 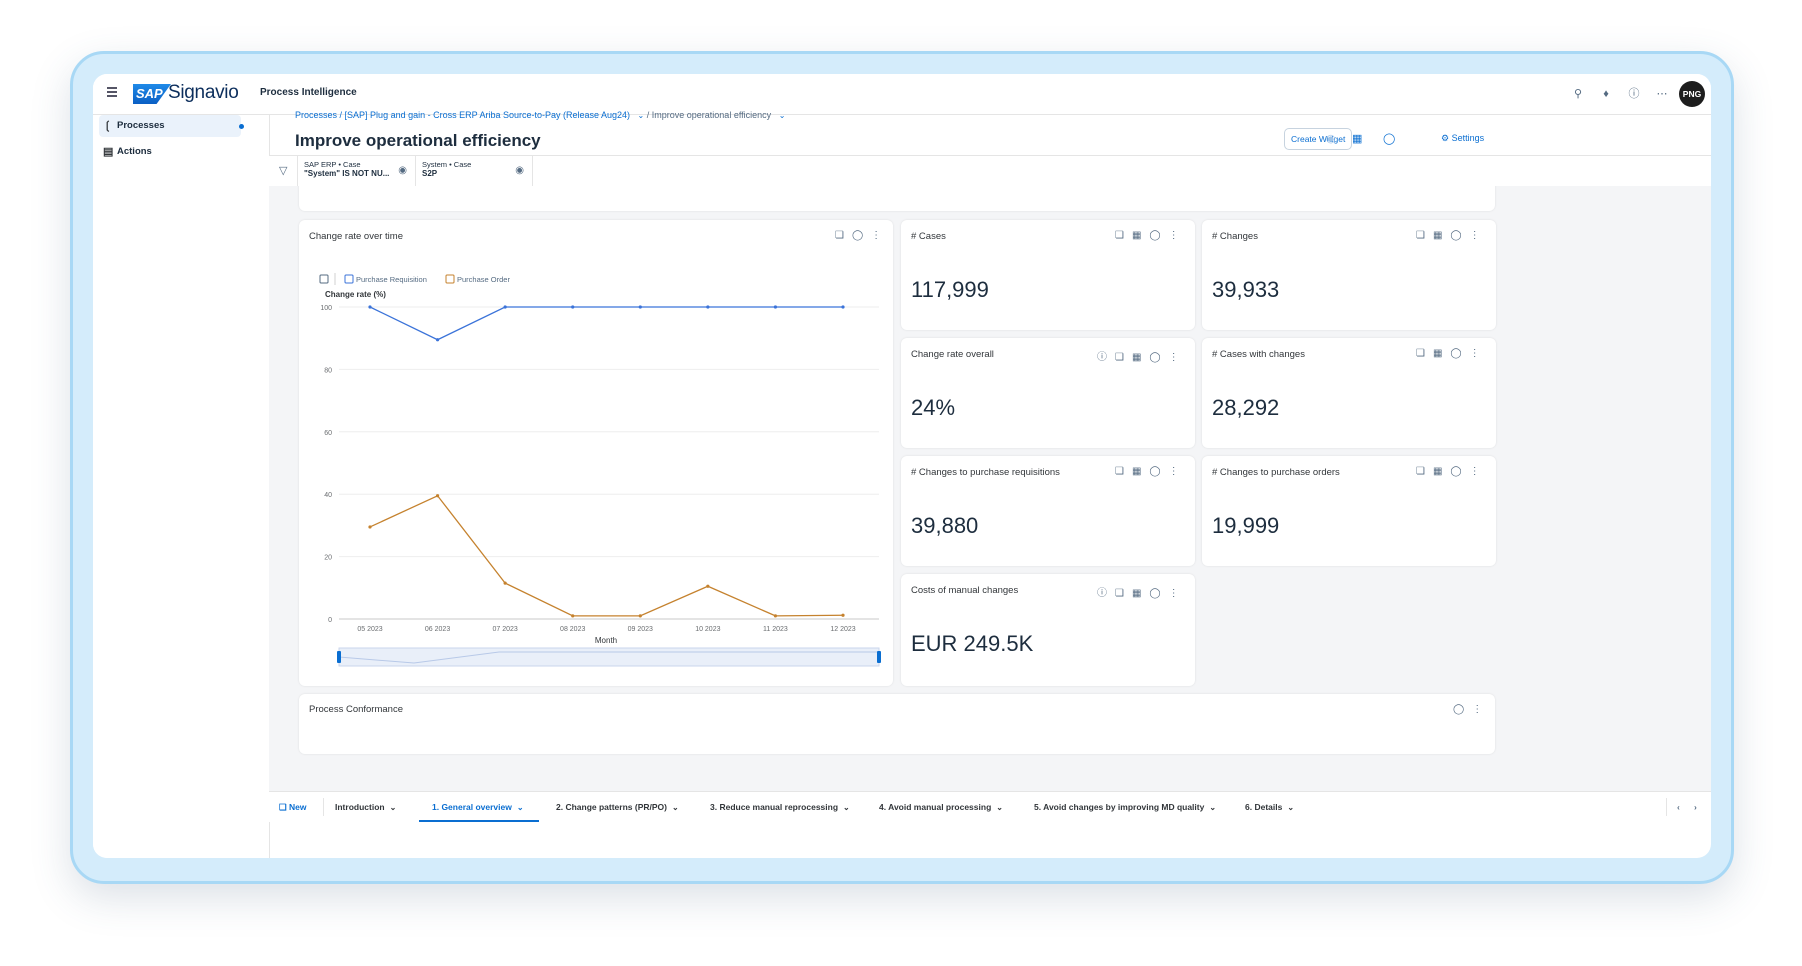 I want to click on chevron-left-icon: ‹, so click(x=1678, y=807).